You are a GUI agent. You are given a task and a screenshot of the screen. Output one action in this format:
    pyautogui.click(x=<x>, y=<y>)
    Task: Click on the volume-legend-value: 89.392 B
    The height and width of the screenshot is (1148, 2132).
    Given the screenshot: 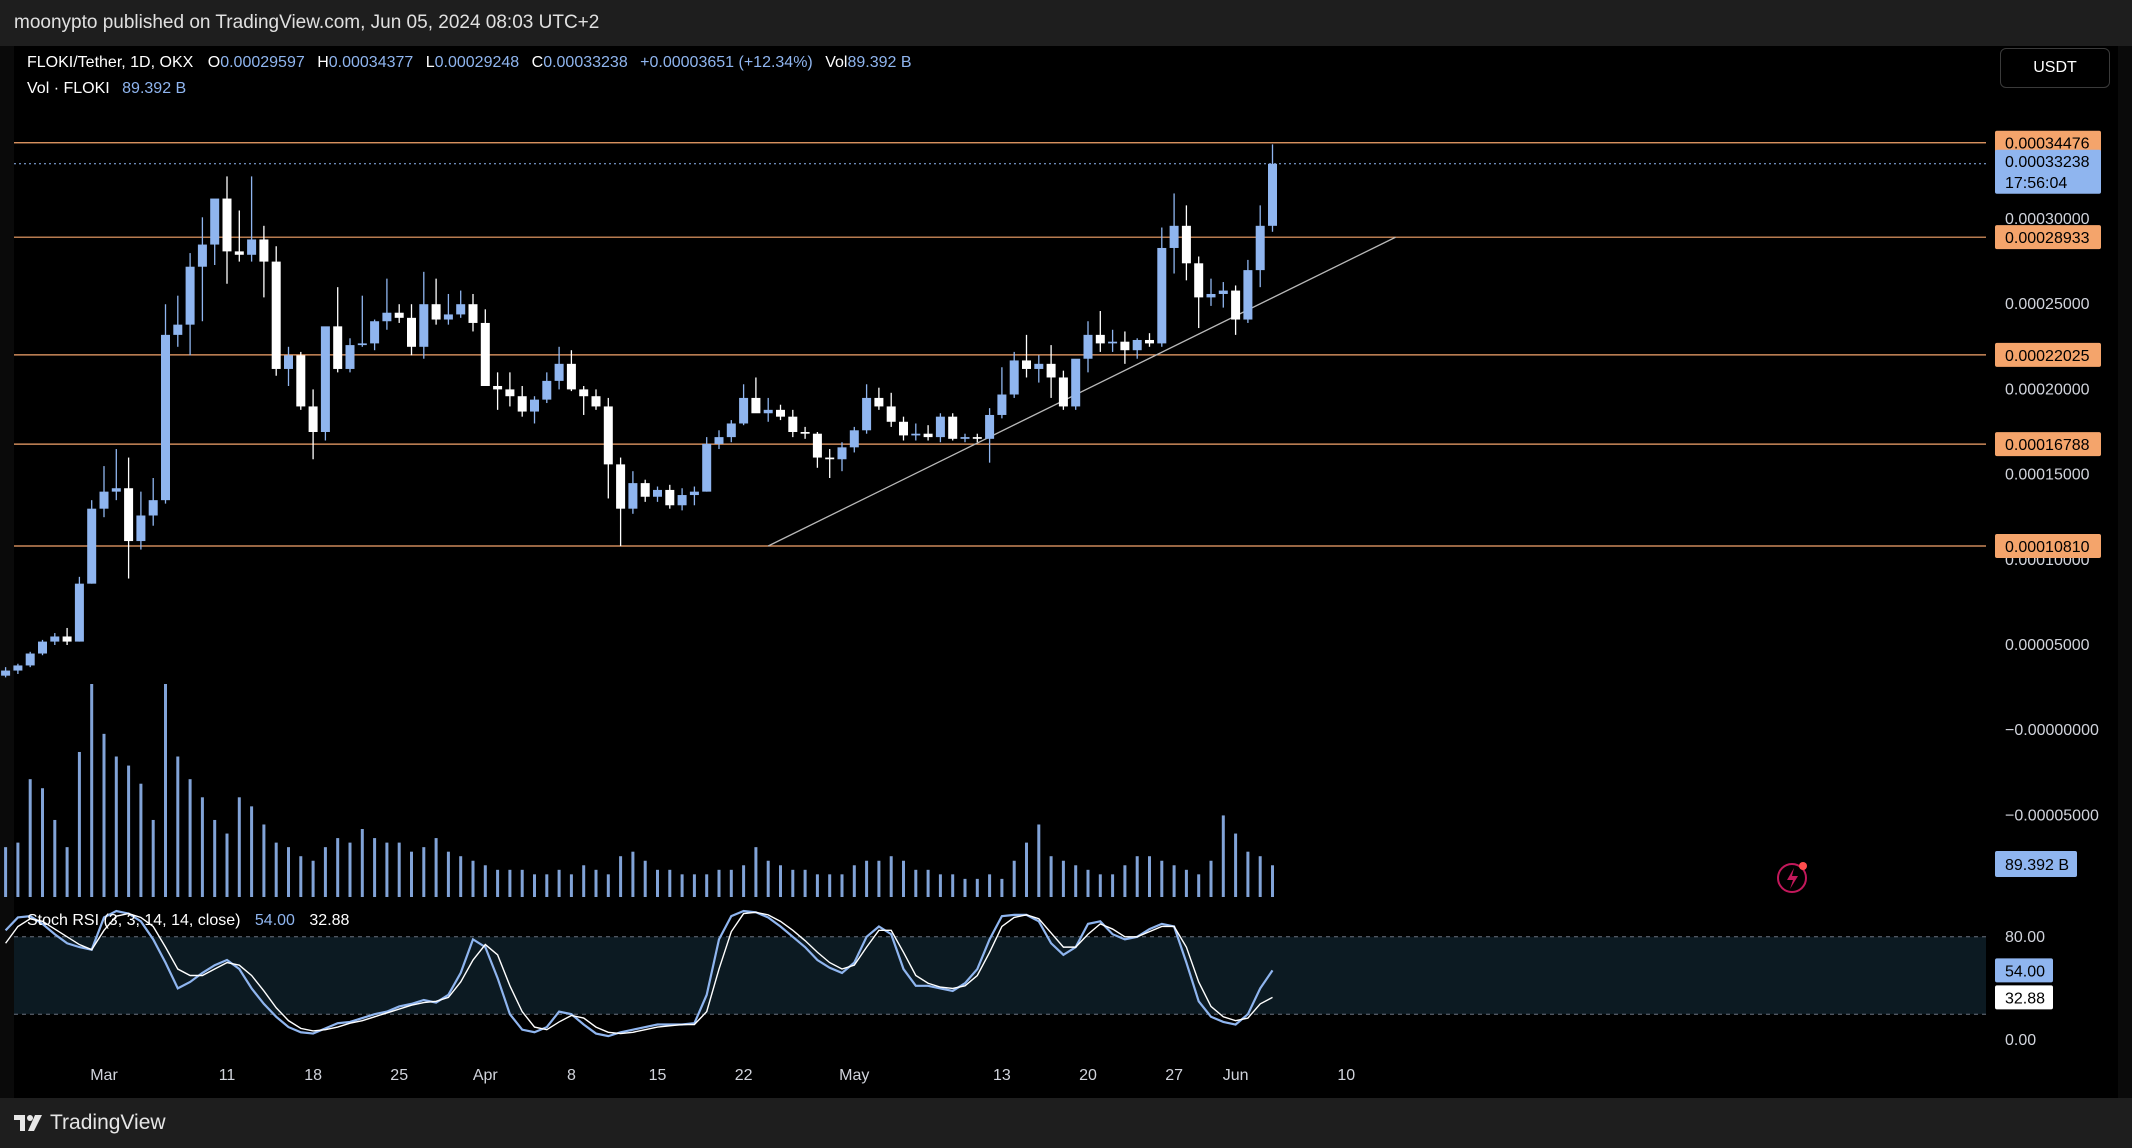 What is the action you would take?
    pyautogui.click(x=154, y=88)
    